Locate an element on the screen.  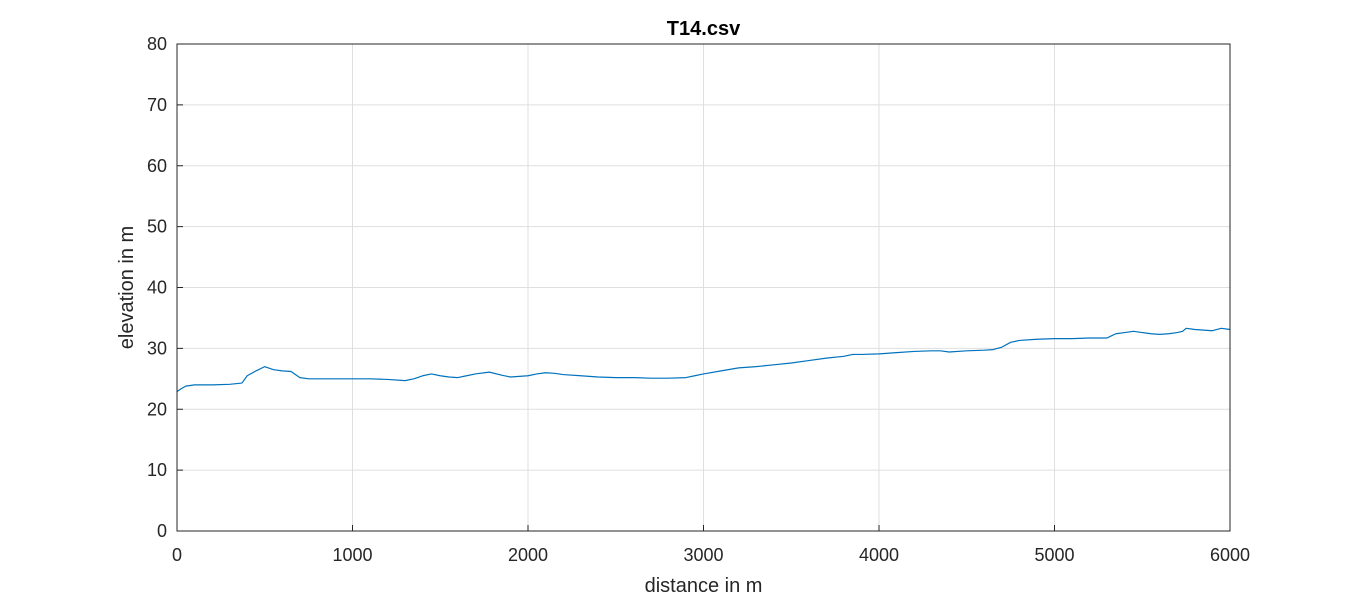
y-tick-label: 20 is located at coordinates (157, 409).